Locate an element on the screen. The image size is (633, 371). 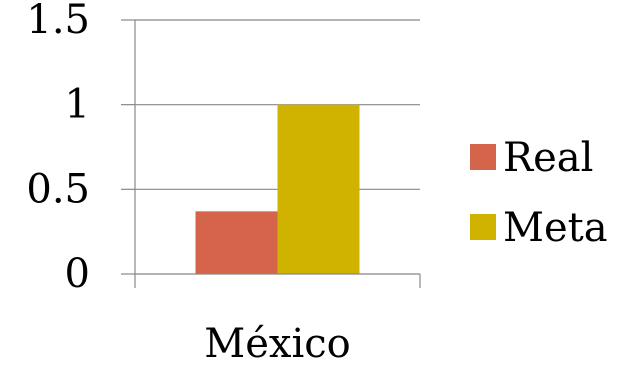
bar-real is located at coordinates (236, 242).